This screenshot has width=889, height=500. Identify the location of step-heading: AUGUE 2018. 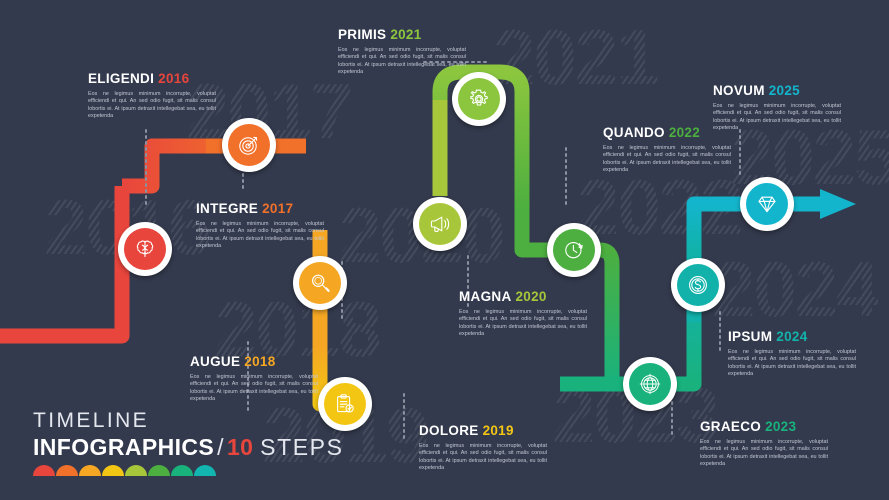
(254, 362).